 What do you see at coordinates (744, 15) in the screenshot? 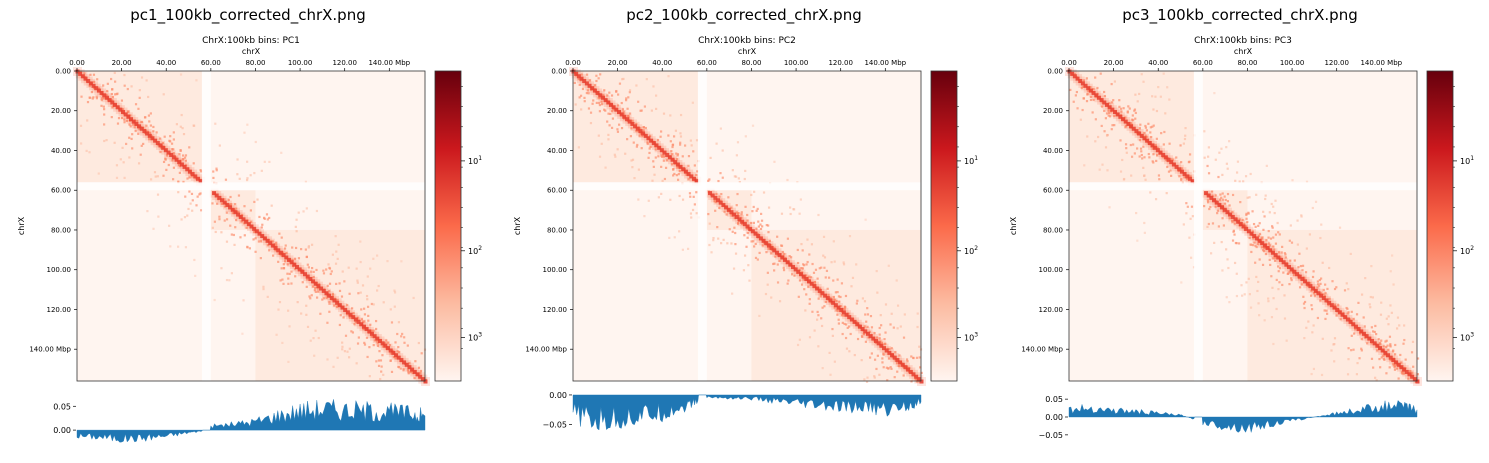
I see `panel-title: pc2_100kb_corrected_chrX.png` at bounding box center [744, 15].